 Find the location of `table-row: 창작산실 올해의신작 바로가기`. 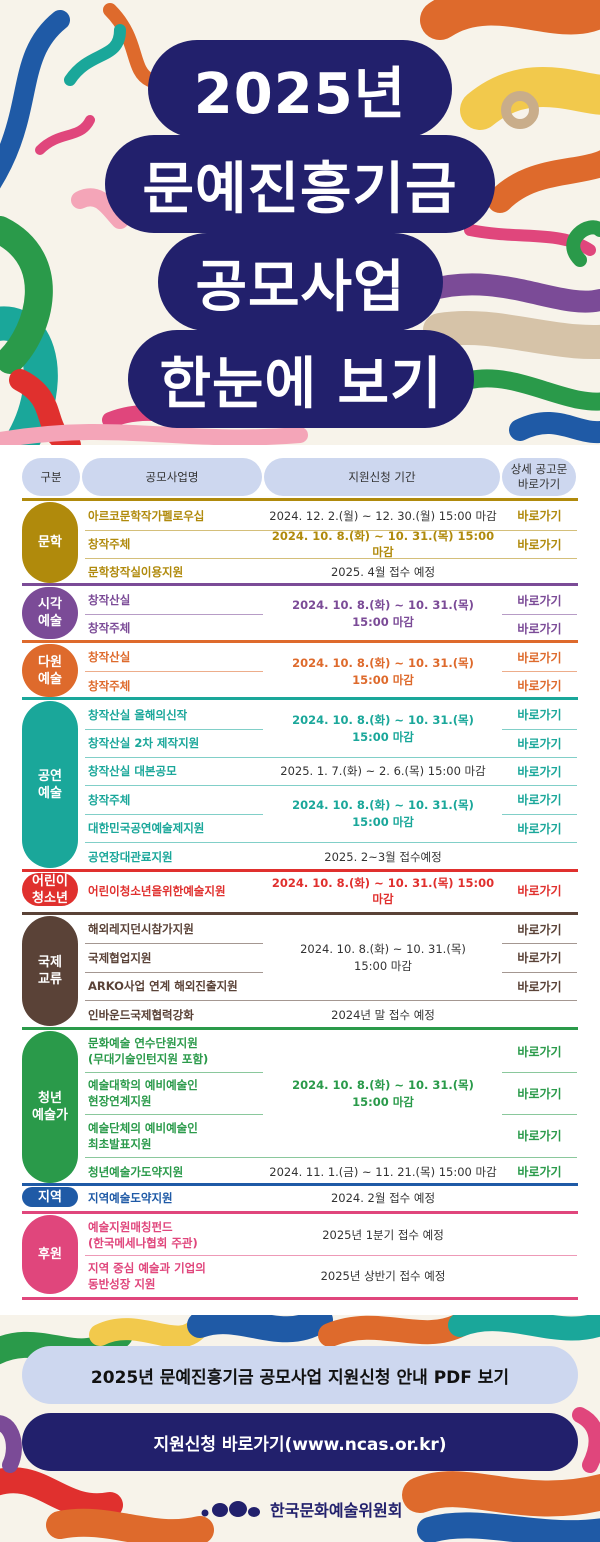

table-row: 창작산실 올해의신작 바로가기 is located at coordinates (331, 714).